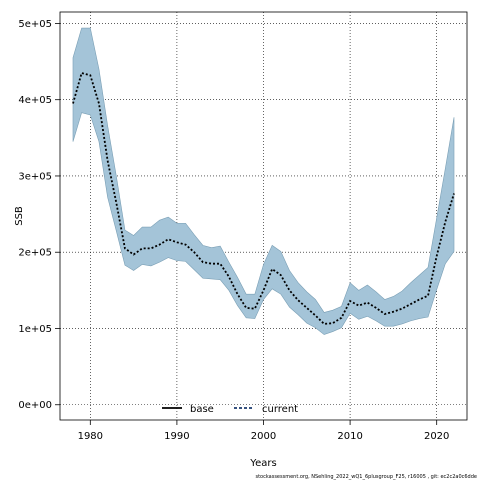  I want to click on x-tick-label: 2000, so click(263, 436).